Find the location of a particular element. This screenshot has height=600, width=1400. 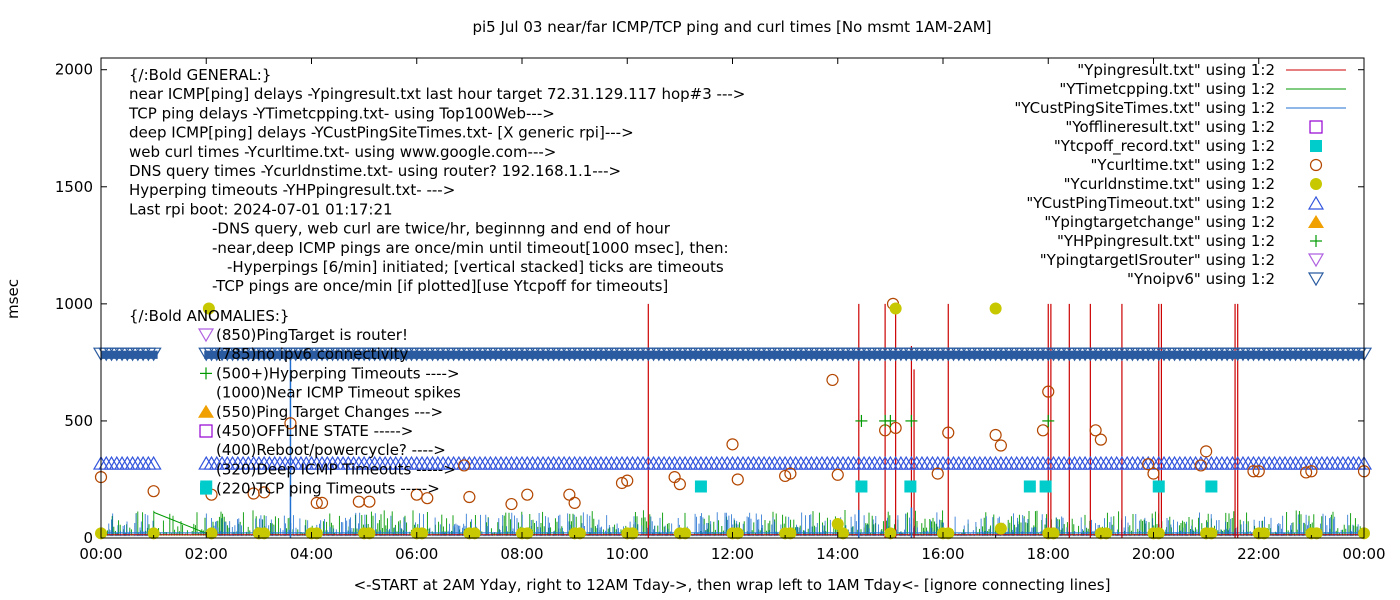

annotation-text: Last rpi boot: 2024-07-01 01:17:21 is located at coordinates (261, 209).